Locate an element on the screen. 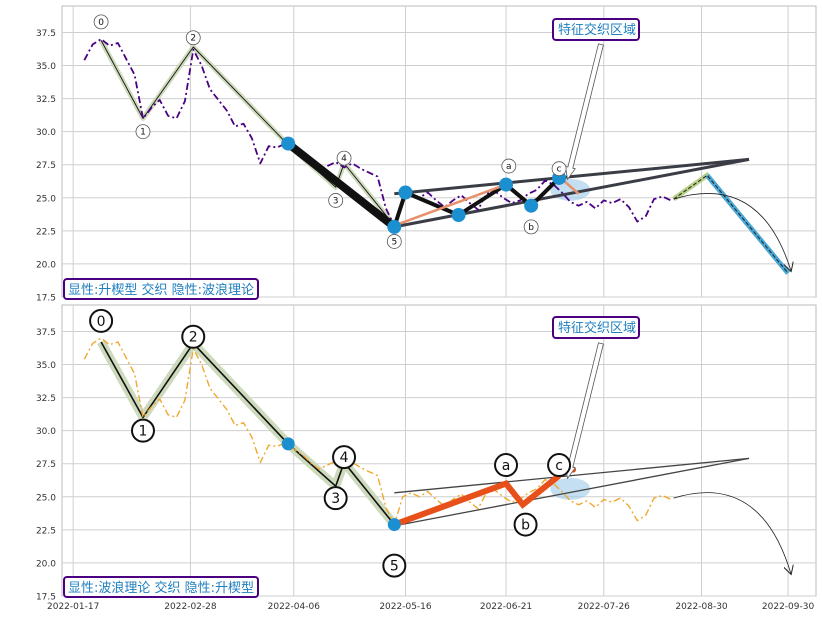 The image size is (822, 617). top-wave-label: 5 is located at coordinates (394, 242).